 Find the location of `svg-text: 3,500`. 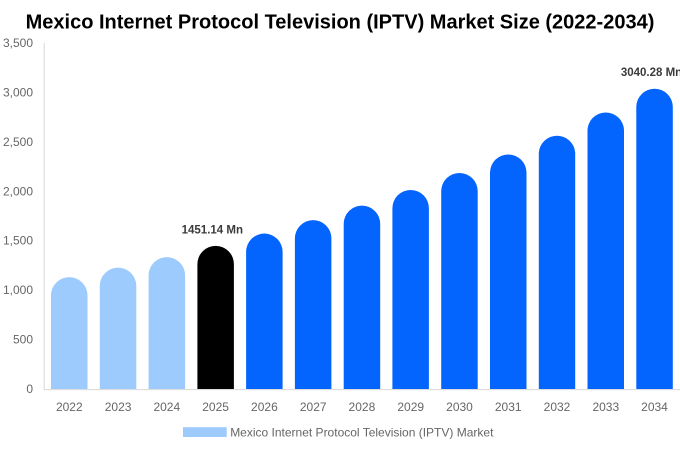

svg-text: 3,500 is located at coordinates (18, 43).